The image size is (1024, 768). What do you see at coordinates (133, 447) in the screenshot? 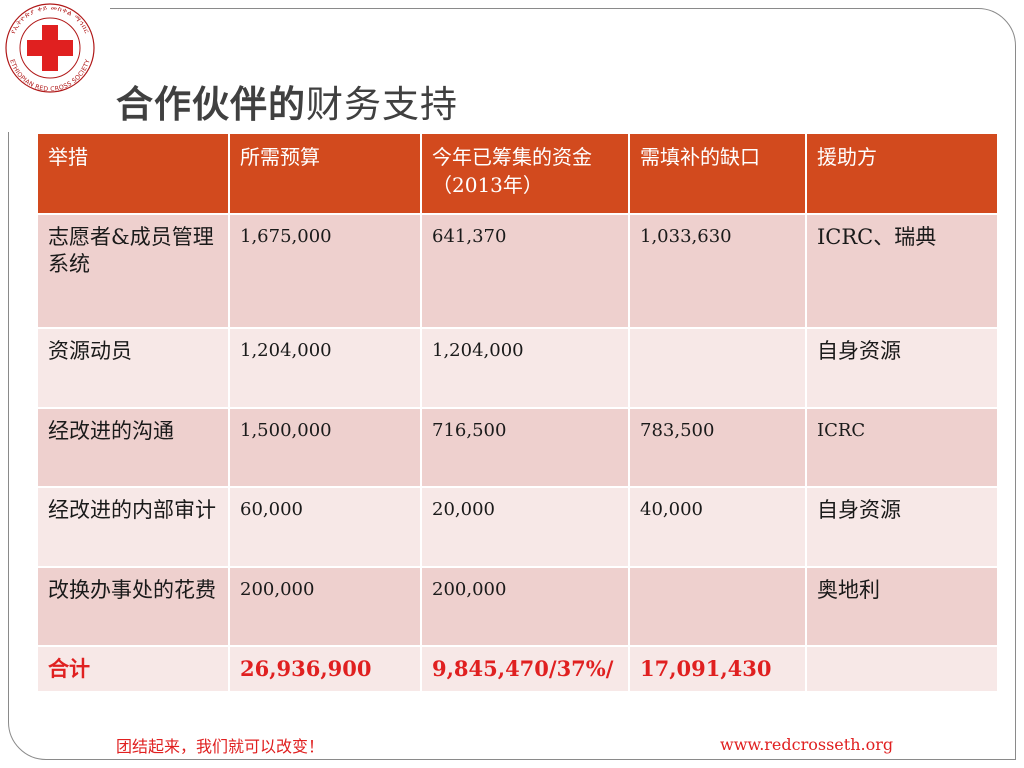
I see `measure-cell: 经改进的沟通` at bounding box center [133, 447].